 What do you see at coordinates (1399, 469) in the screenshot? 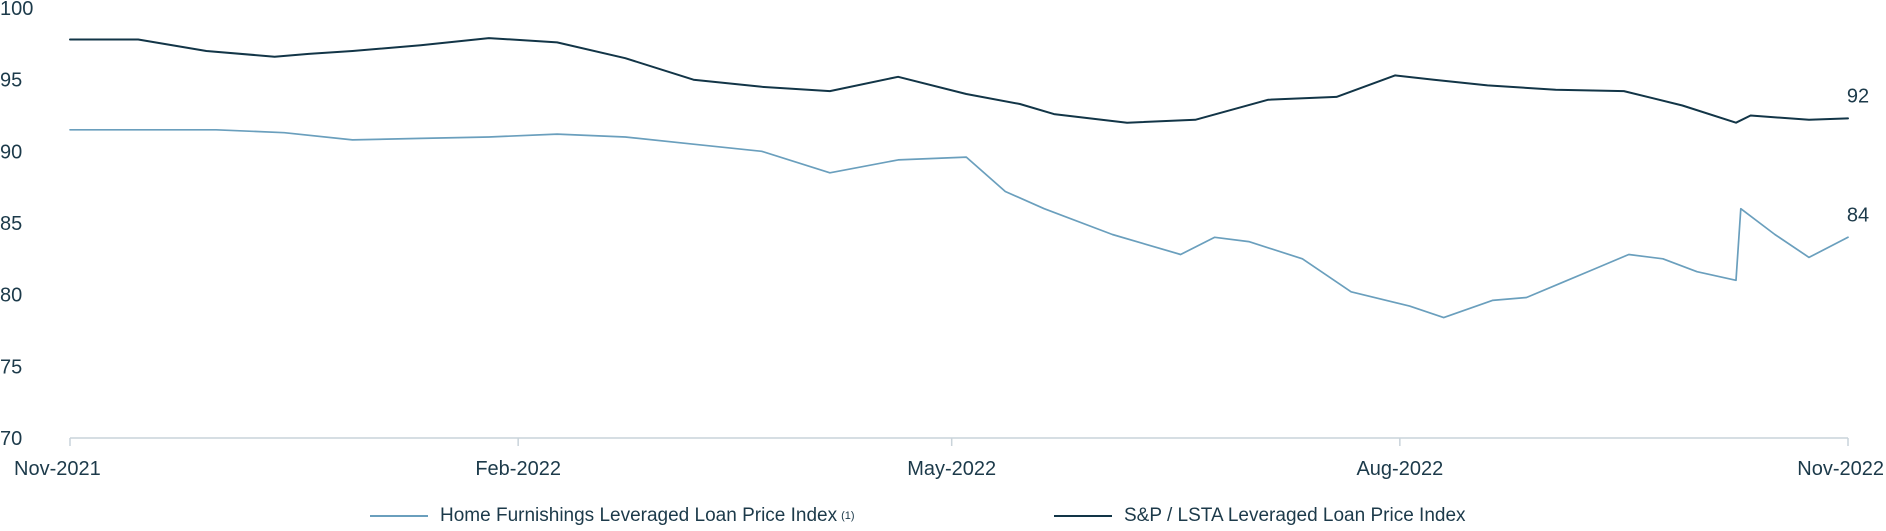
I see `x-tick-label: Aug-2022` at bounding box center [1399, 469].